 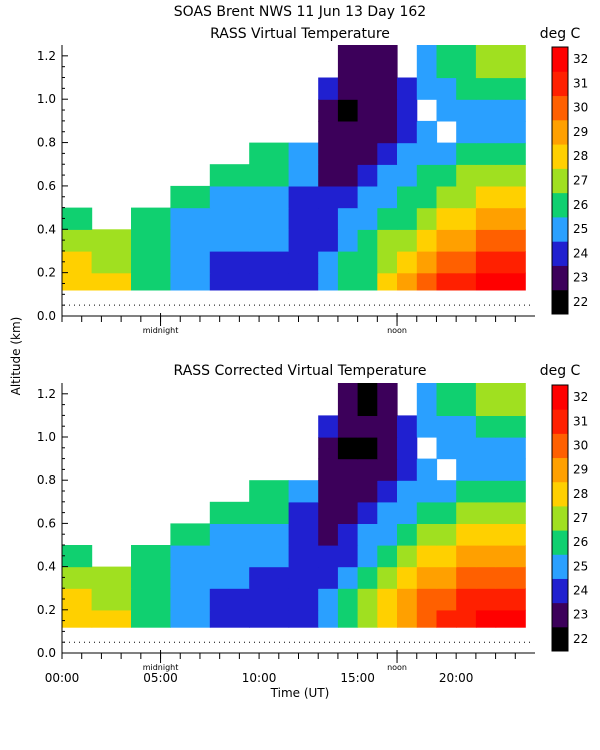 I want to click on y-tick-label: 1.2, so click(x=46, y=56).